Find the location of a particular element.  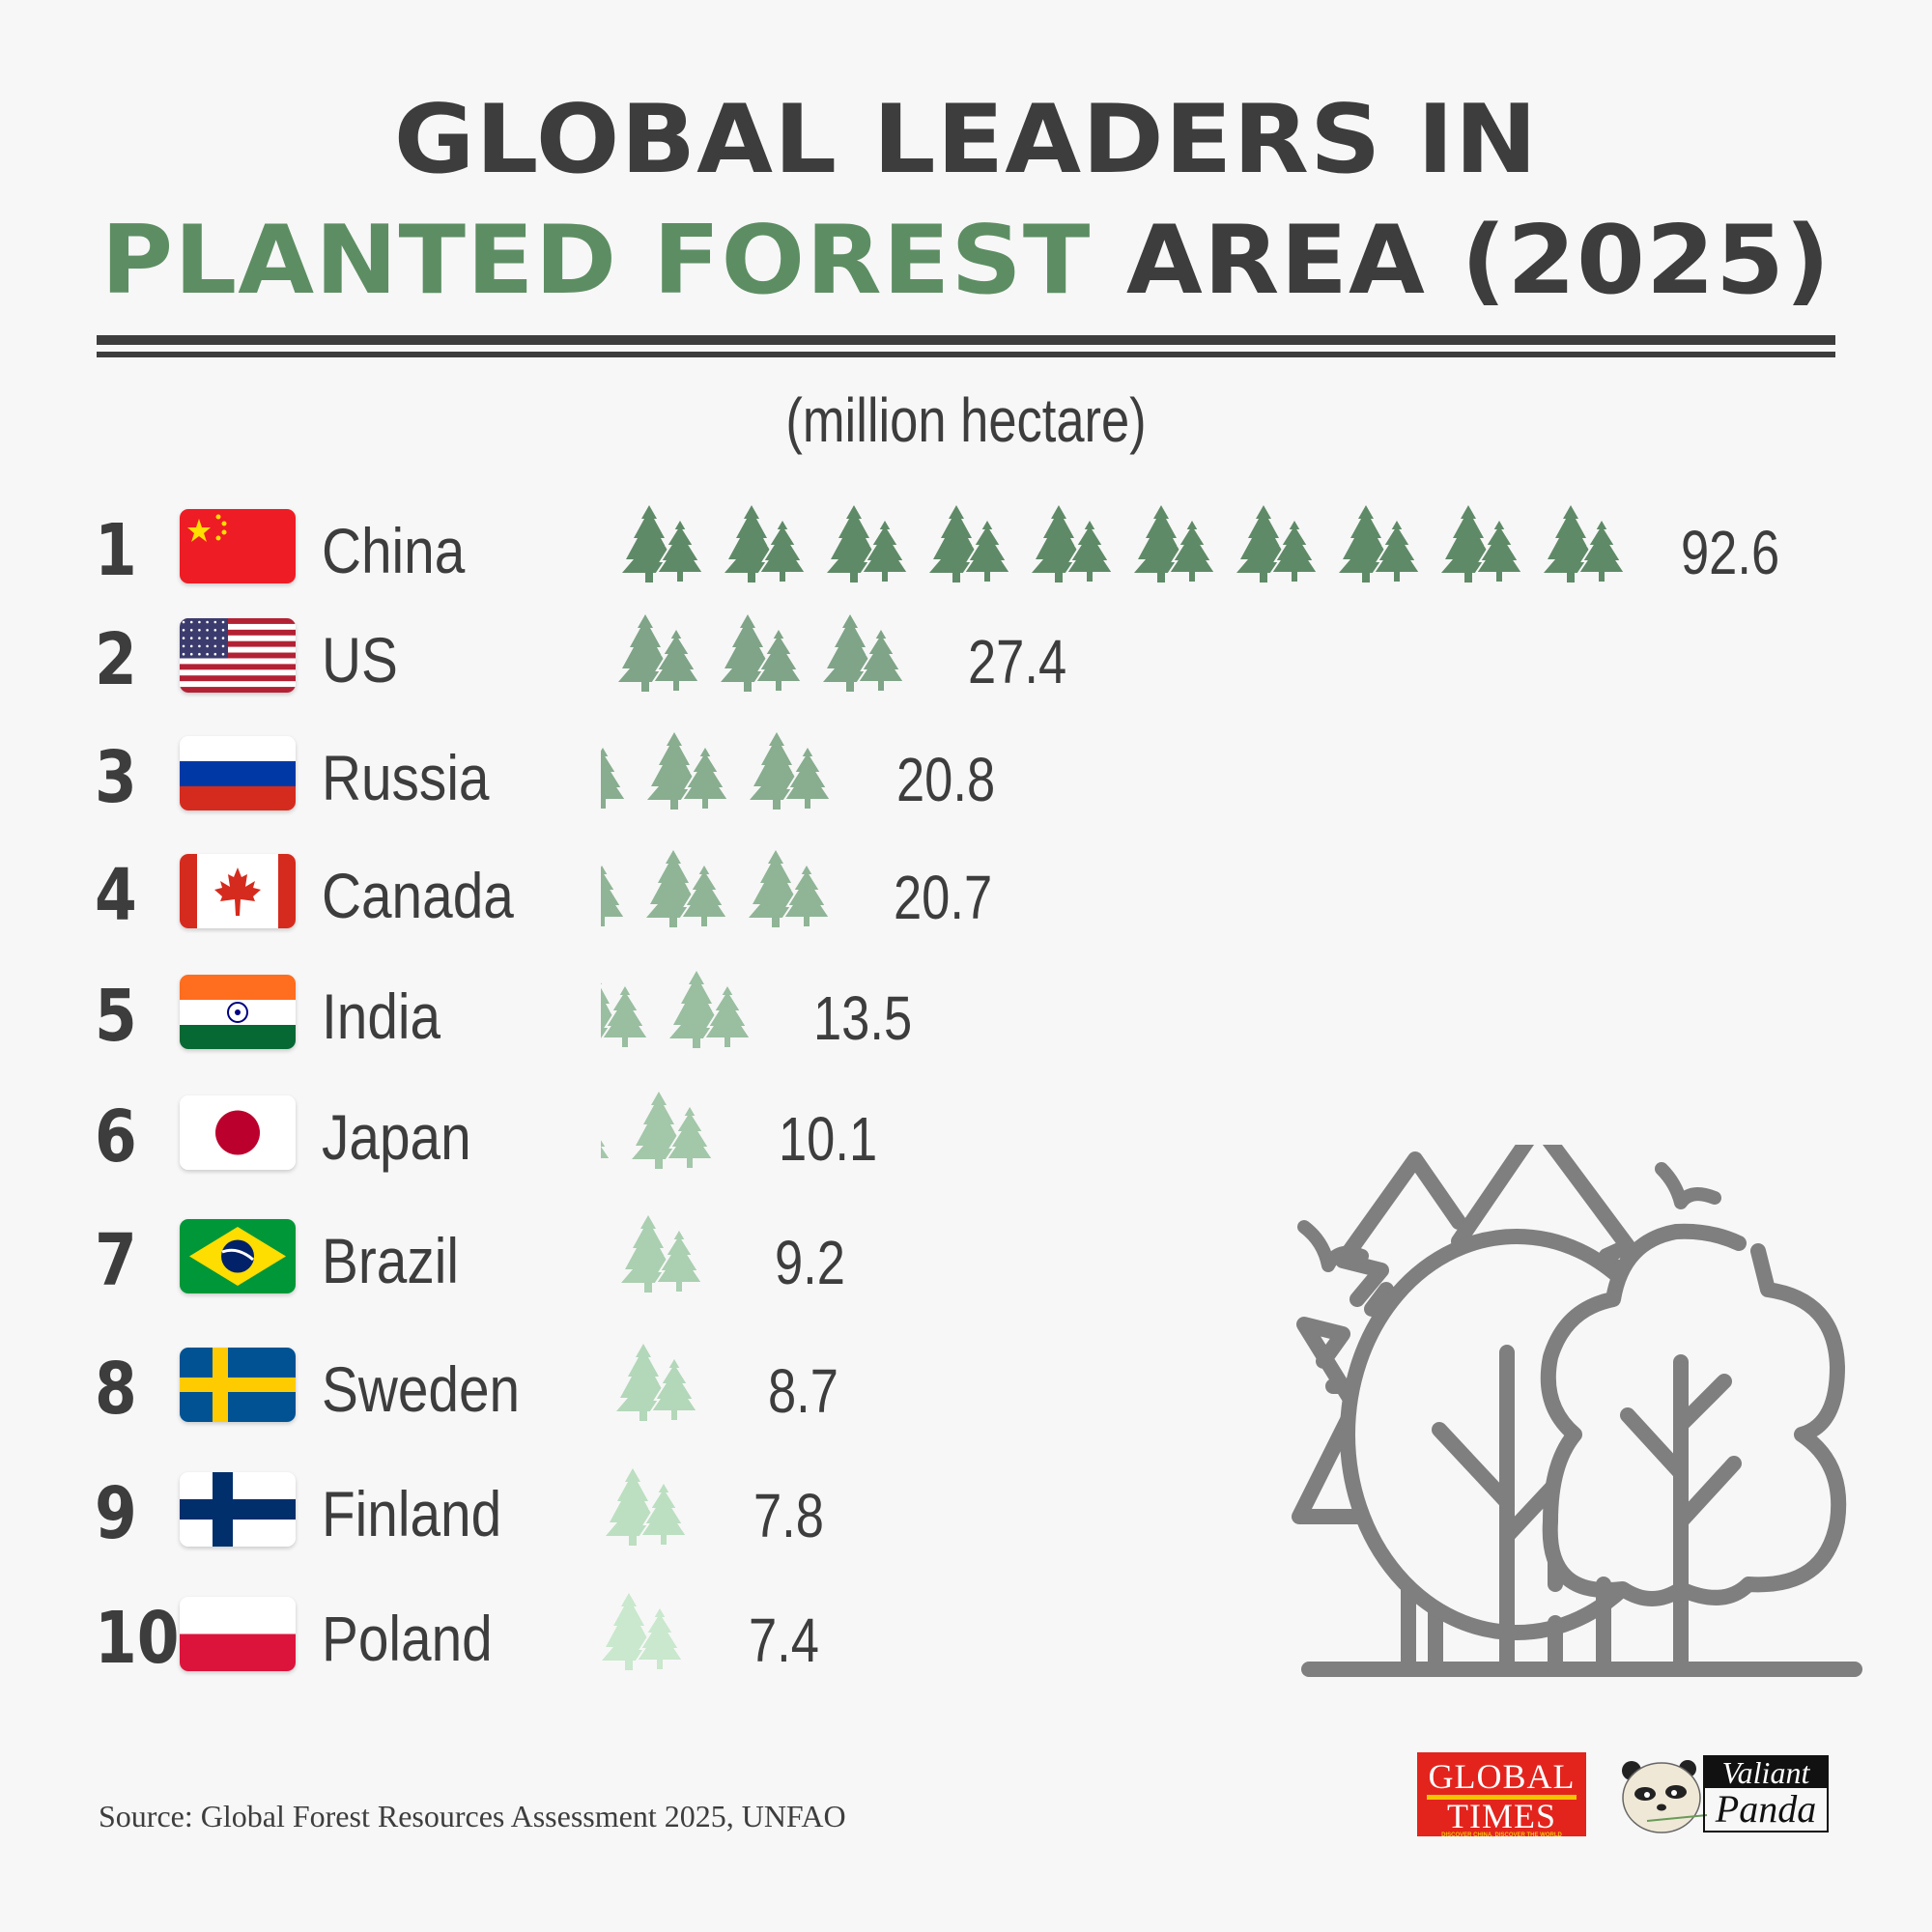

table-row: 4 Canada 20.7 is located at coordinates (966, 890).